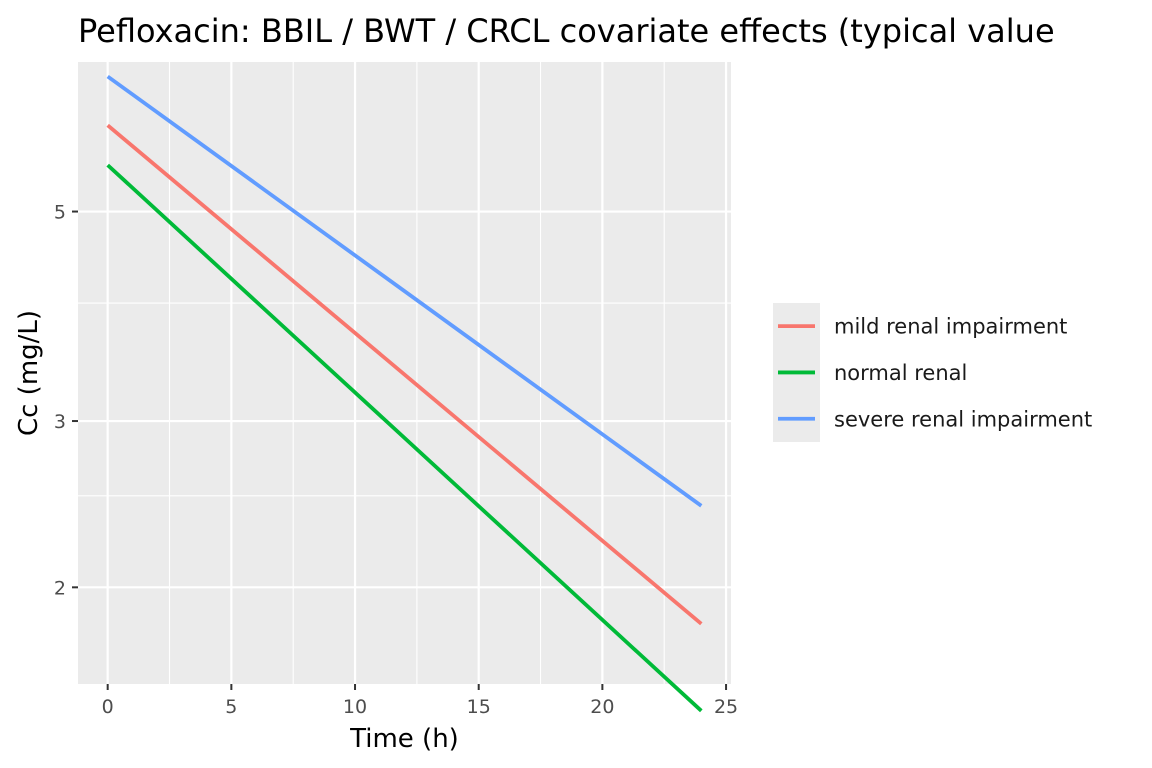  I want to click on x-tick-label: 5, so click(231, 707).